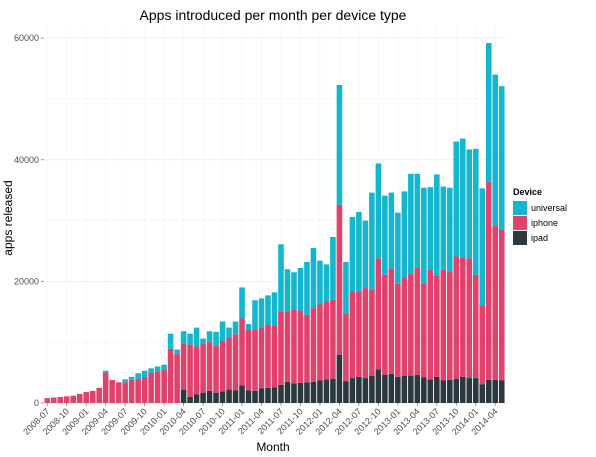 This screenshot has height=457, width=596. What do you see at coordinates (26, 38) in the screenshot?
I see `y-tick-label: 60000` at bounding box center [26, 38].